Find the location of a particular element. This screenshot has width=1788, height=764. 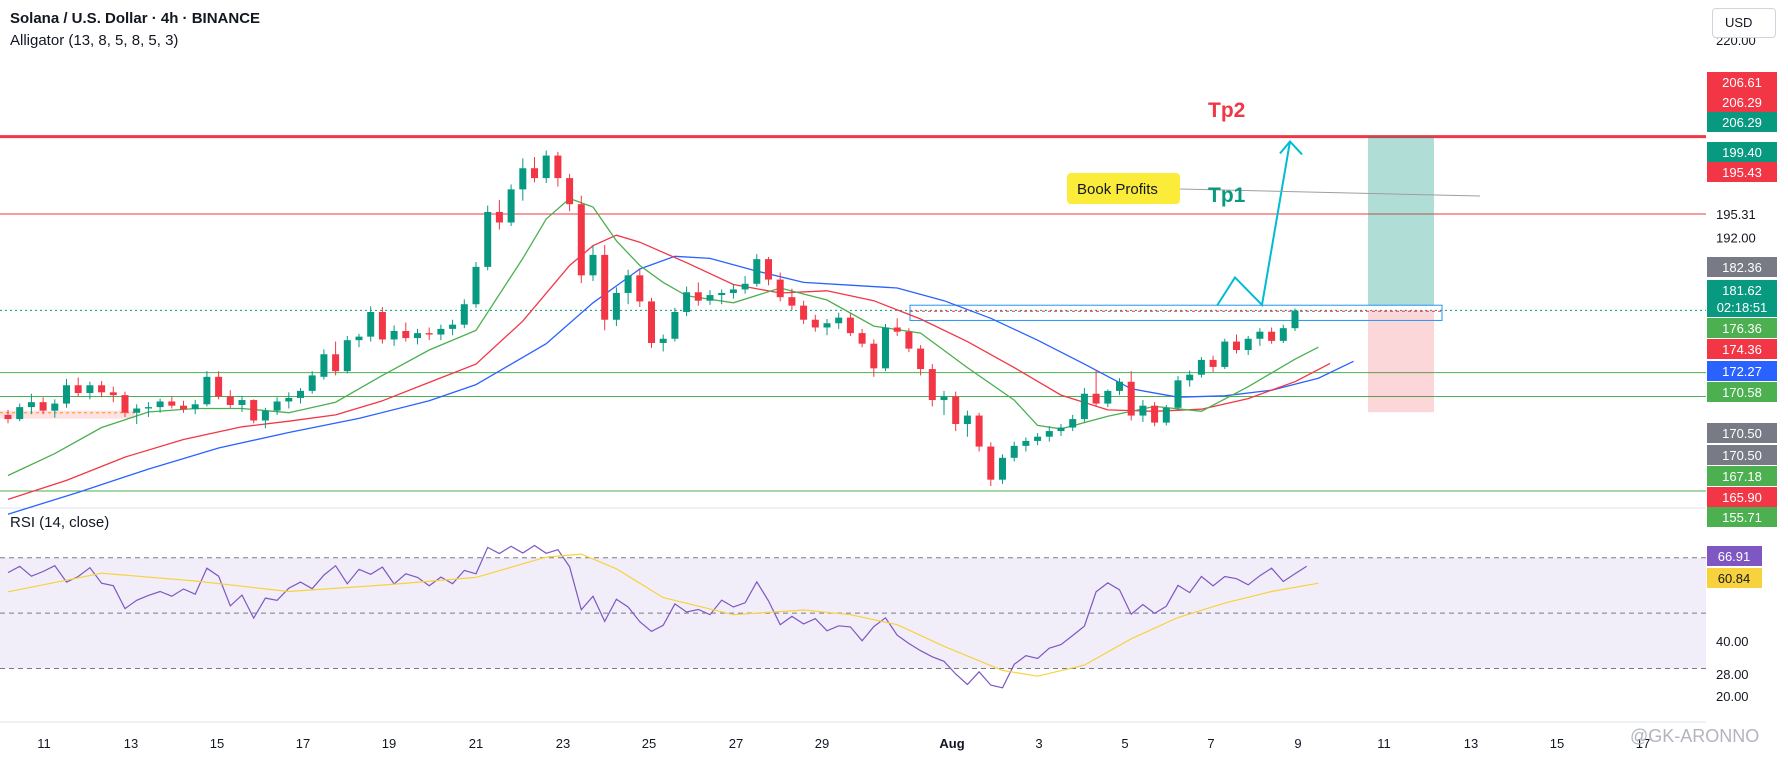

time-tick-label: 7 is located at coordinates (1210, 743).